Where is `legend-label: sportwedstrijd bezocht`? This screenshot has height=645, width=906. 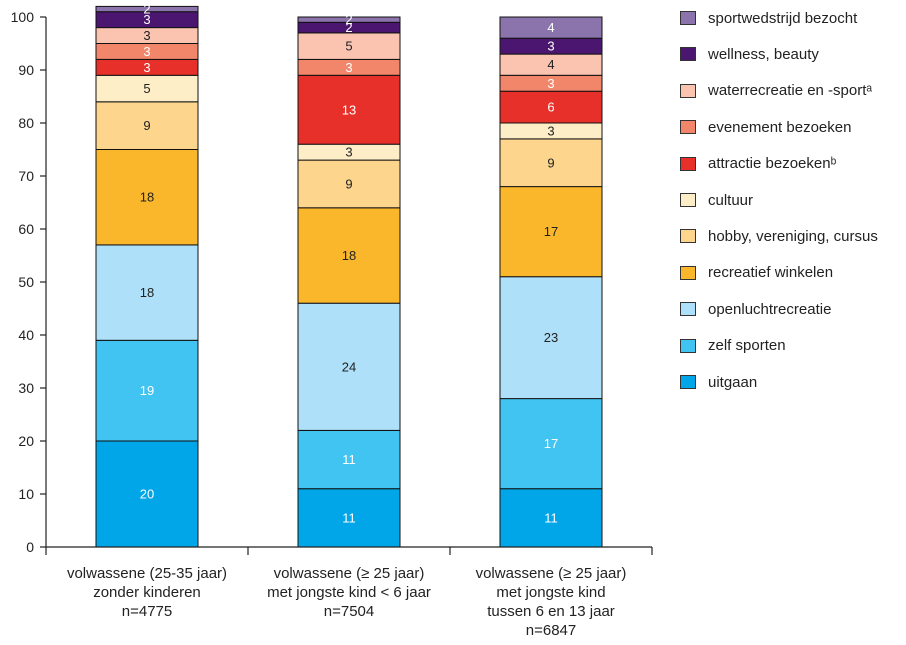 legend-label: sportwedstrijd bezocht is located at coordinates (783, 18).